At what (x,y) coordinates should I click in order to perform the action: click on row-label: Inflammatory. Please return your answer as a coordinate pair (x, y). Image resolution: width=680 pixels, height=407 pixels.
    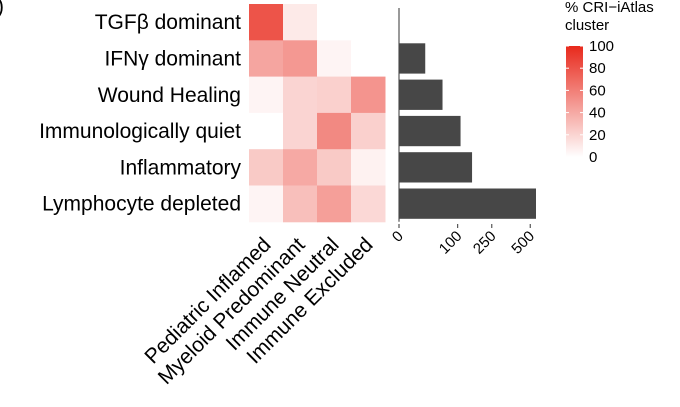
    Looking at the image, I should click on (181, 167).